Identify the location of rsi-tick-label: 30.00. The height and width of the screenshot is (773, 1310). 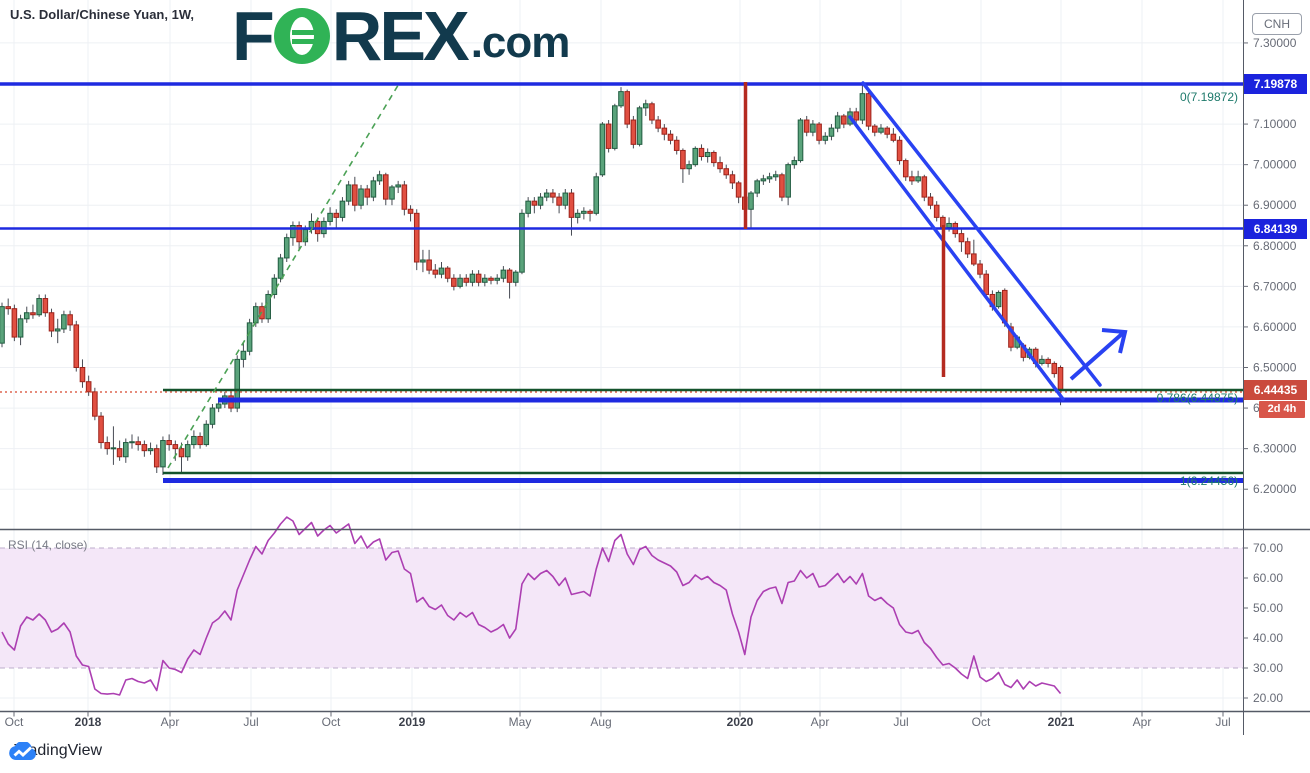
(1268, 668).